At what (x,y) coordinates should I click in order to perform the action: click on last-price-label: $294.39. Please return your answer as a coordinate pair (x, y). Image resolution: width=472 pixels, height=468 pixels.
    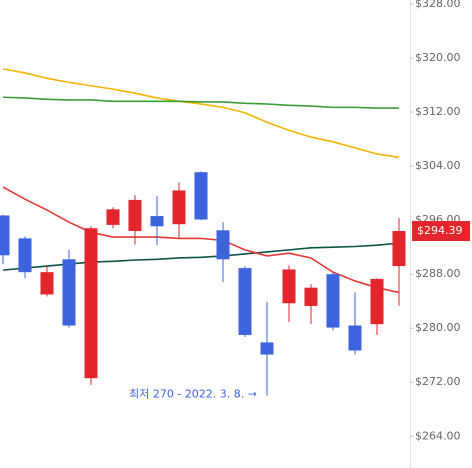
    Looking at the image, I should click on (440, 230).